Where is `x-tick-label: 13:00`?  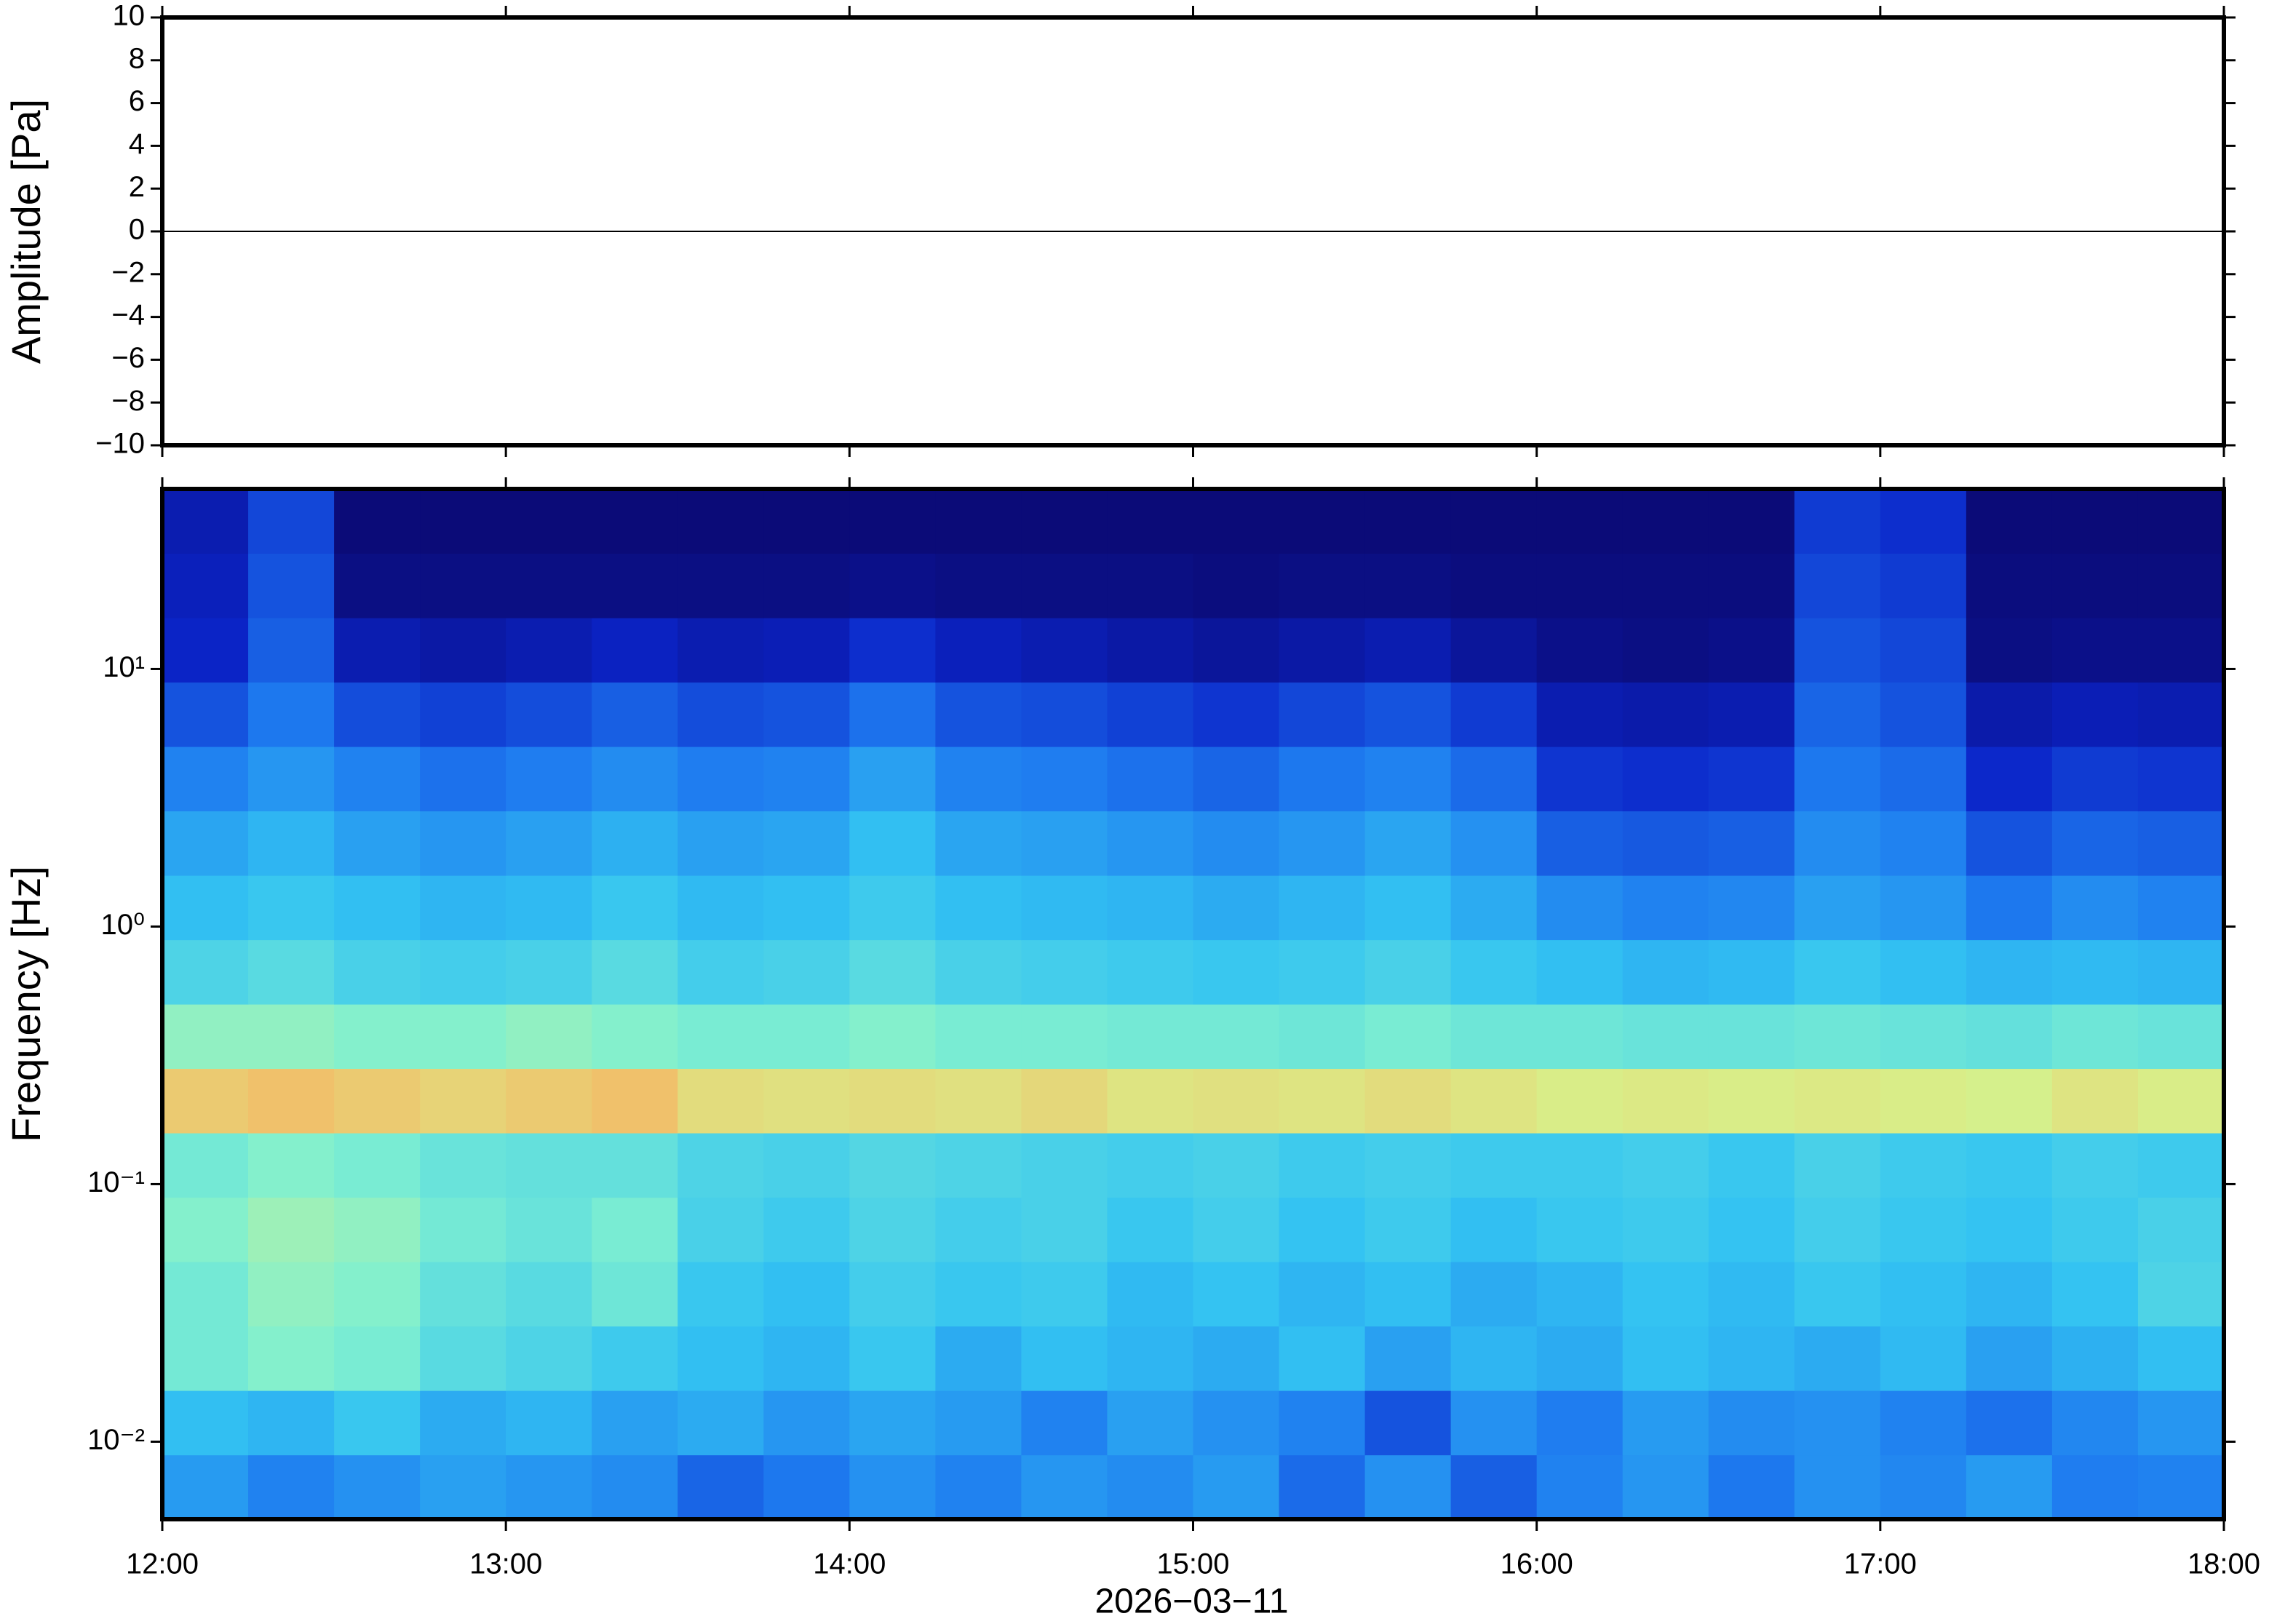 x-tick-label: 13:00 is located at coordinates (506, 1564).